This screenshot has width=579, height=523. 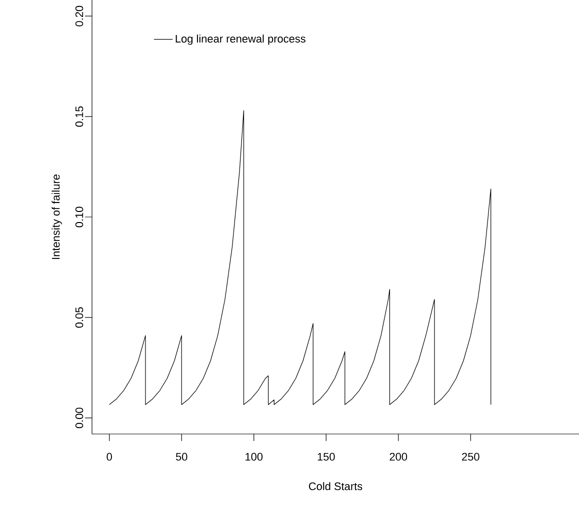 I want to click on x-tick-label: 50, so click(x=182, y=456).